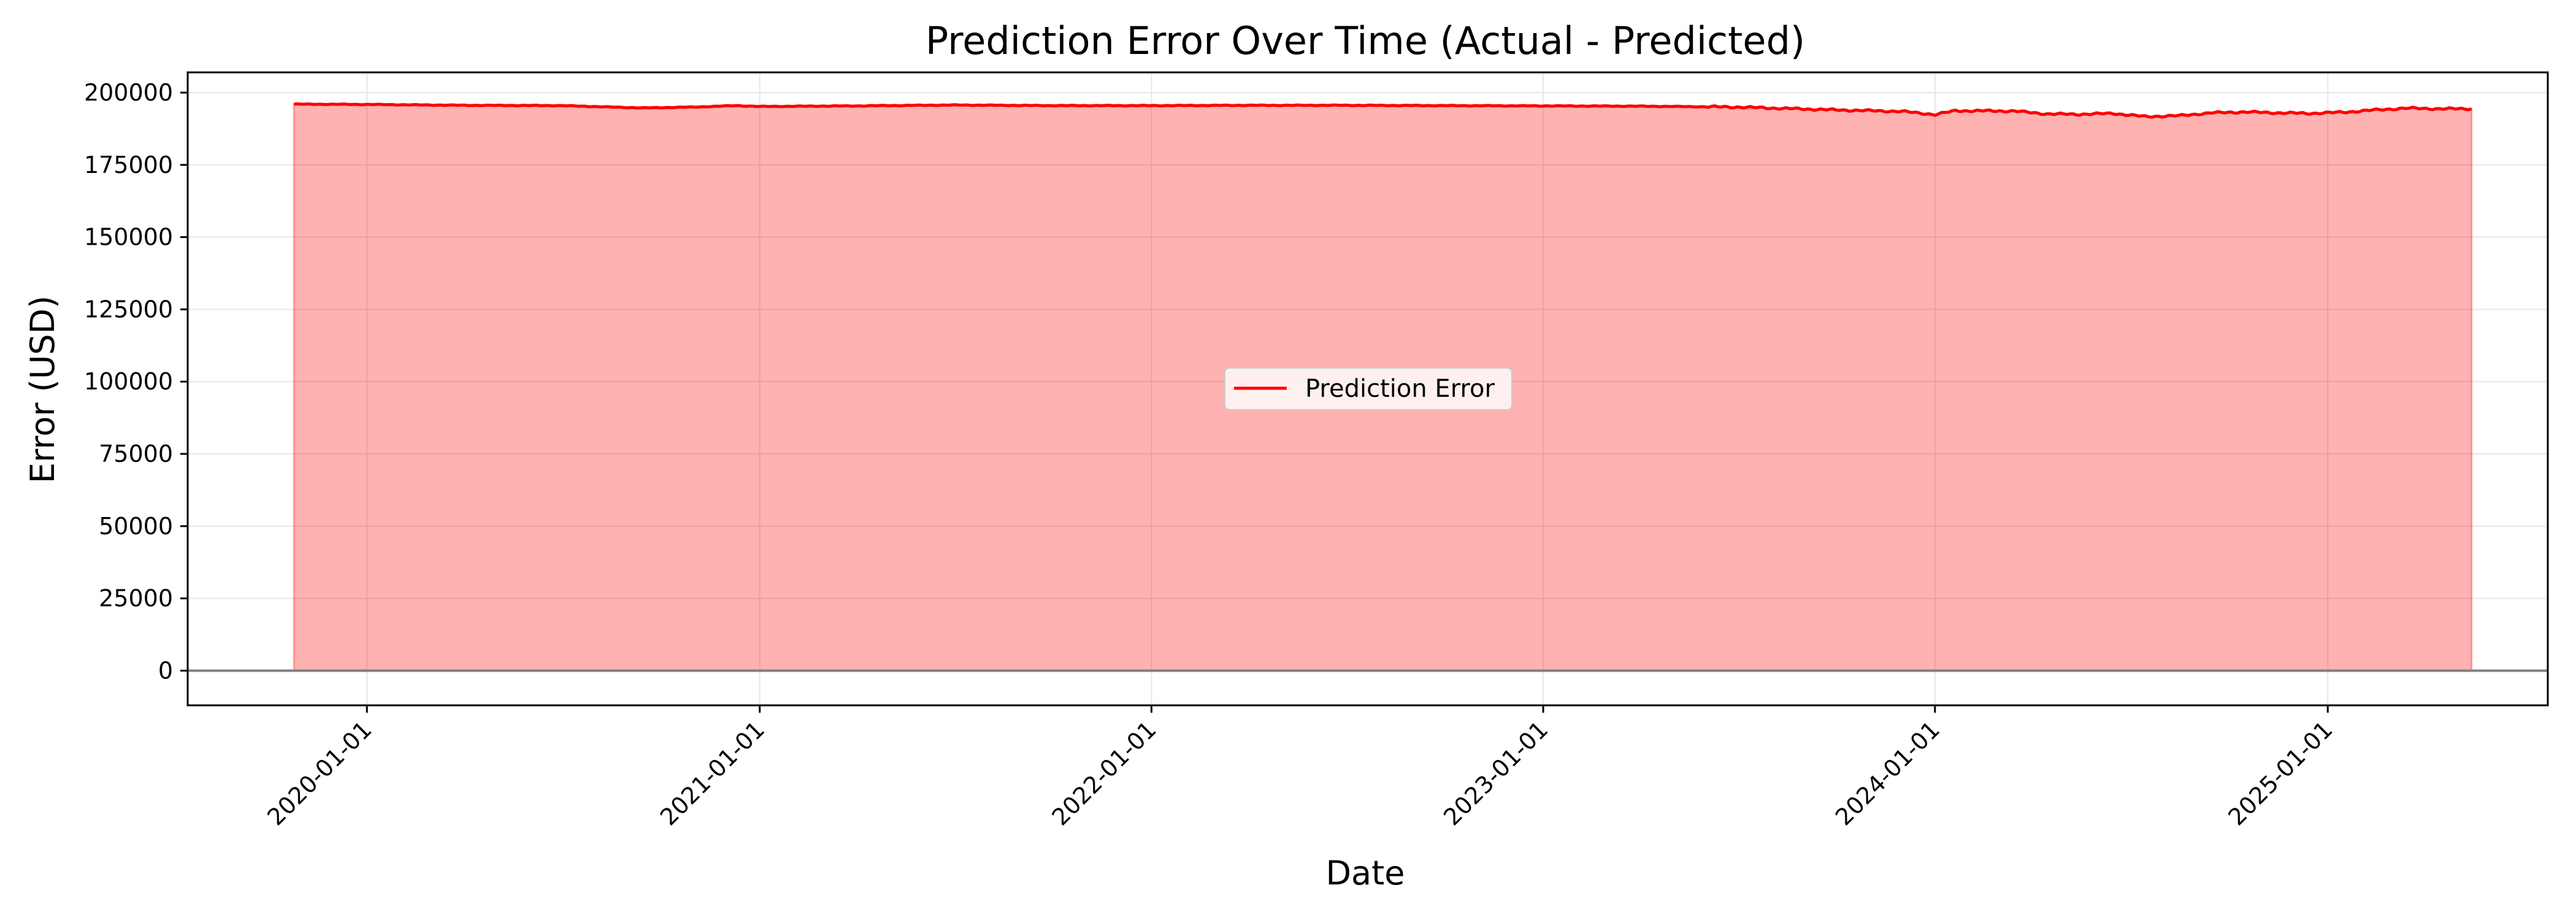  I want to click on x-axis-label: Date, so click(1365, 873).